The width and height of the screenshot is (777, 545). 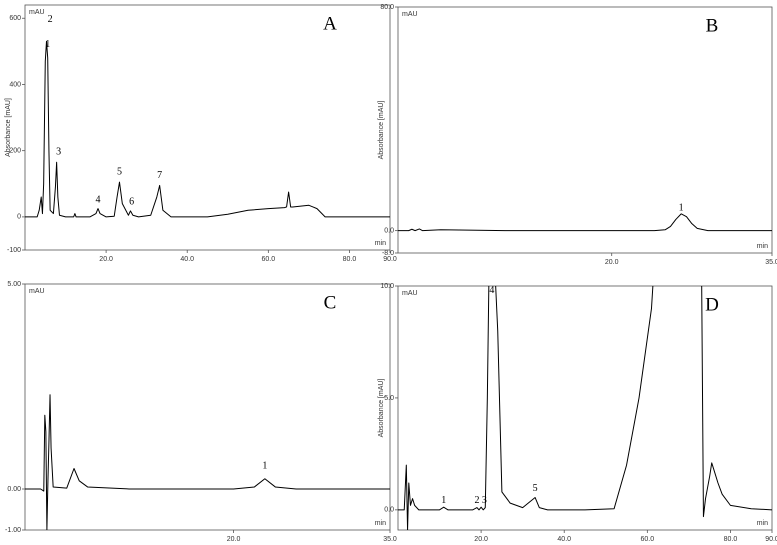 I want to click on y-tick-label: 5.0, so click(x=389, y=398).